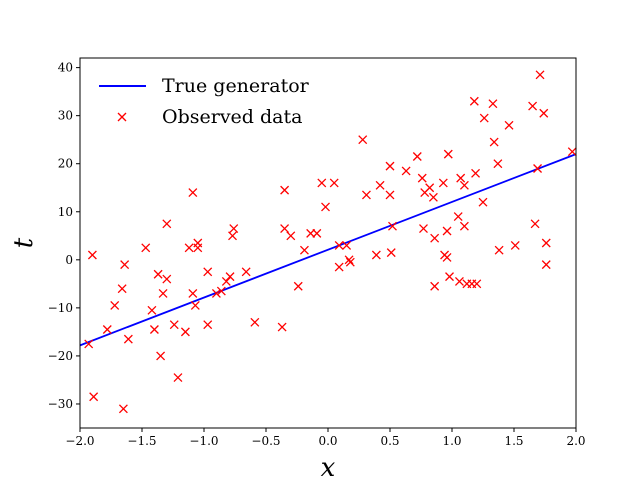 The width and height of the screenshot is (640, 480). Describe the element at coordinates (65, 212) in the screenshot. I see `y-tick-label: 10` at that location.